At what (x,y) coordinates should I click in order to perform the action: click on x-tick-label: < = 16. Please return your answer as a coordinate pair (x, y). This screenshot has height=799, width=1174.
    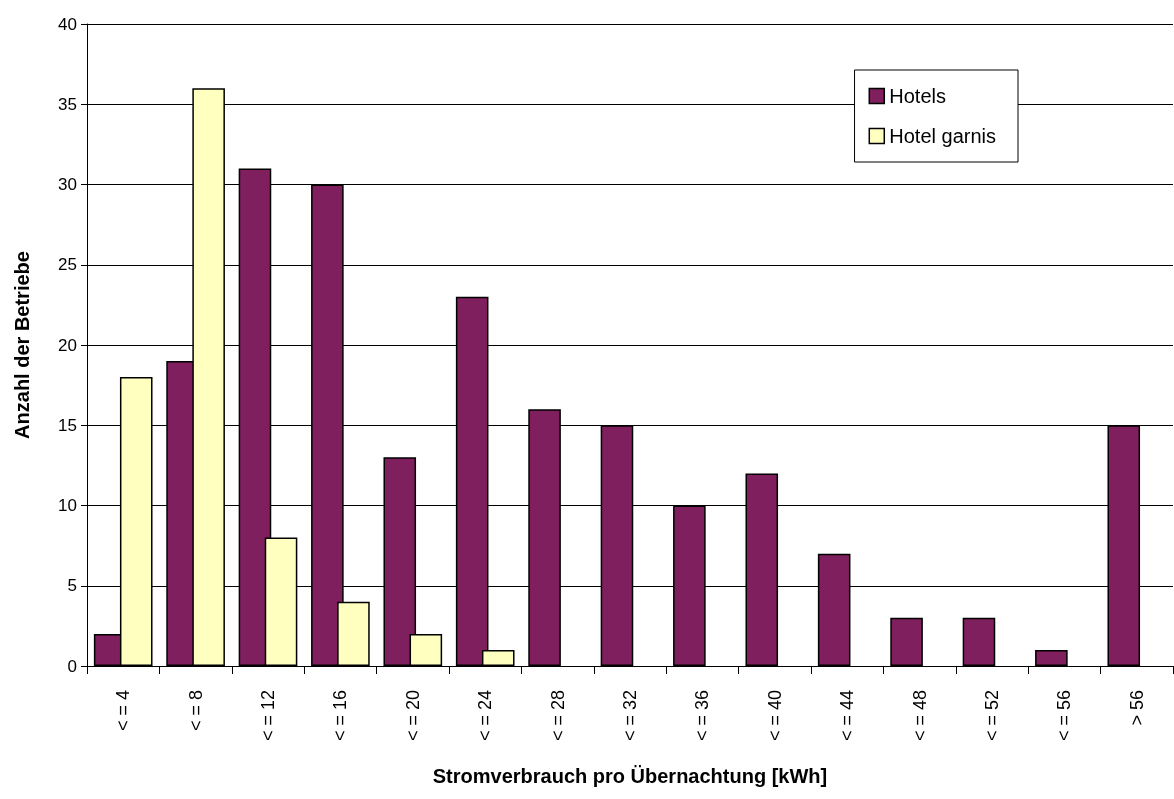
    Looking at the image, I should click on (340, 716).